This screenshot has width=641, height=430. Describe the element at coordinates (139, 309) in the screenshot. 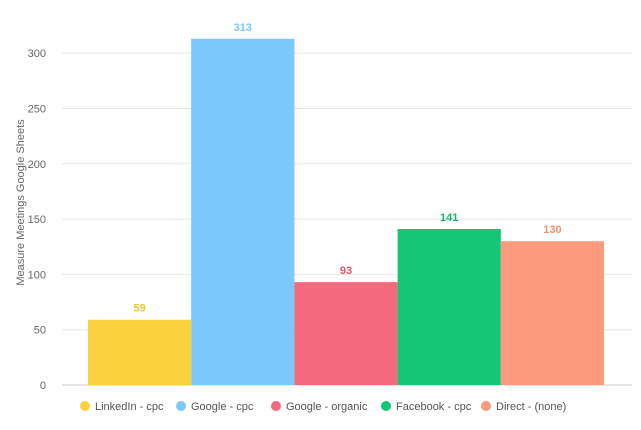

I see `value-label-0: 59` at that location.